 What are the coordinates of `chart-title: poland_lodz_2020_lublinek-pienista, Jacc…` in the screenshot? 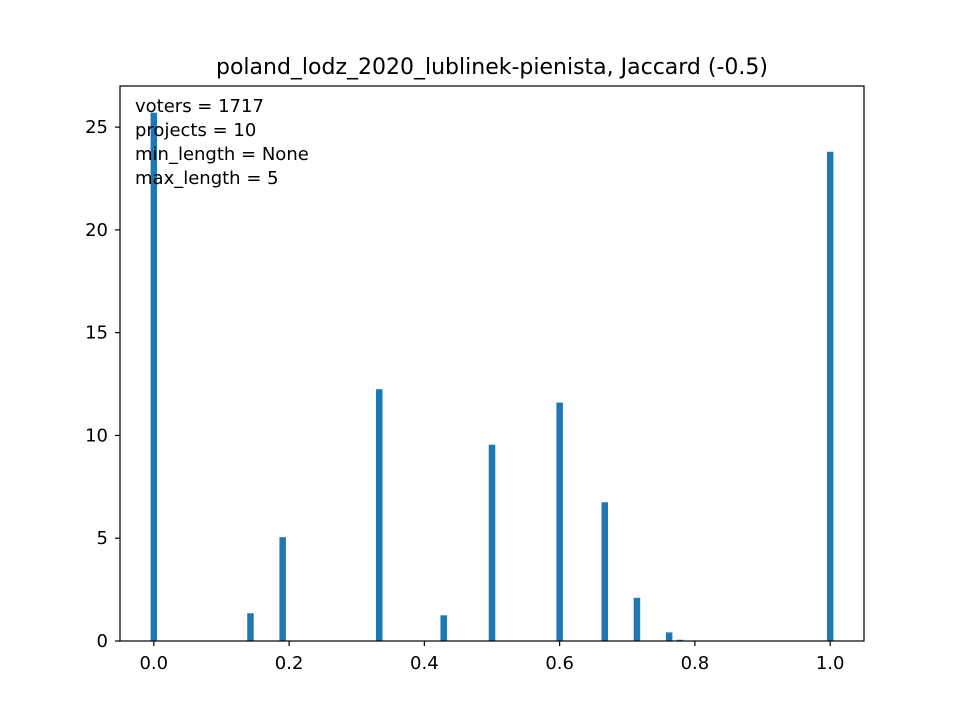 It's located at (492, 67).